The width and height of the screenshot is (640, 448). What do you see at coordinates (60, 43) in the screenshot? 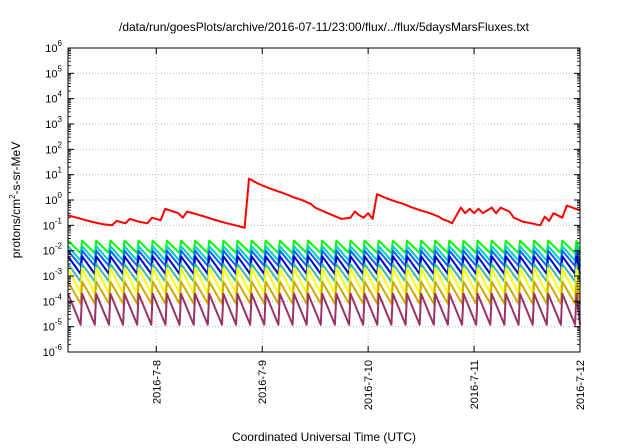
I see `y-tick-label-exp: 6` at bounding box center [60, 43].